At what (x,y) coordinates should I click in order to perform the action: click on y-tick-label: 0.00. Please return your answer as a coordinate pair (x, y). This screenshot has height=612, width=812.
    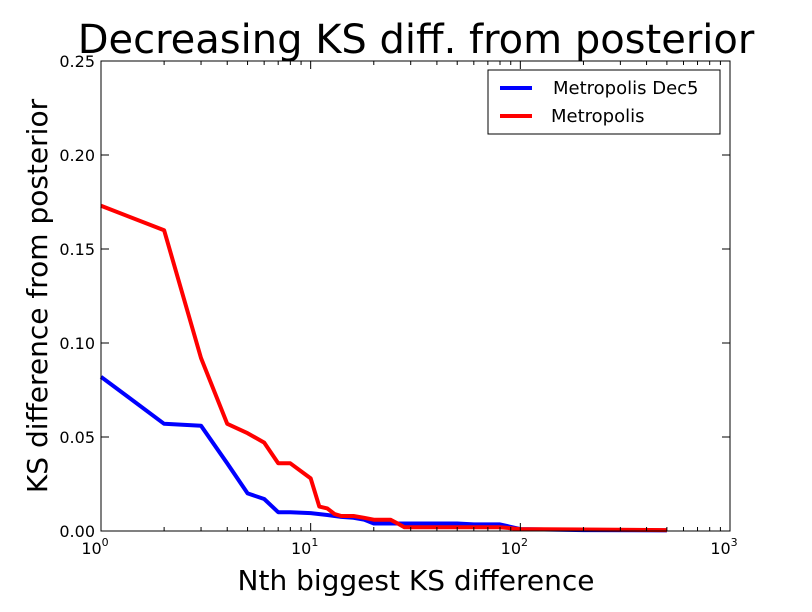
    Looking at the image, I should click on (77, 531).